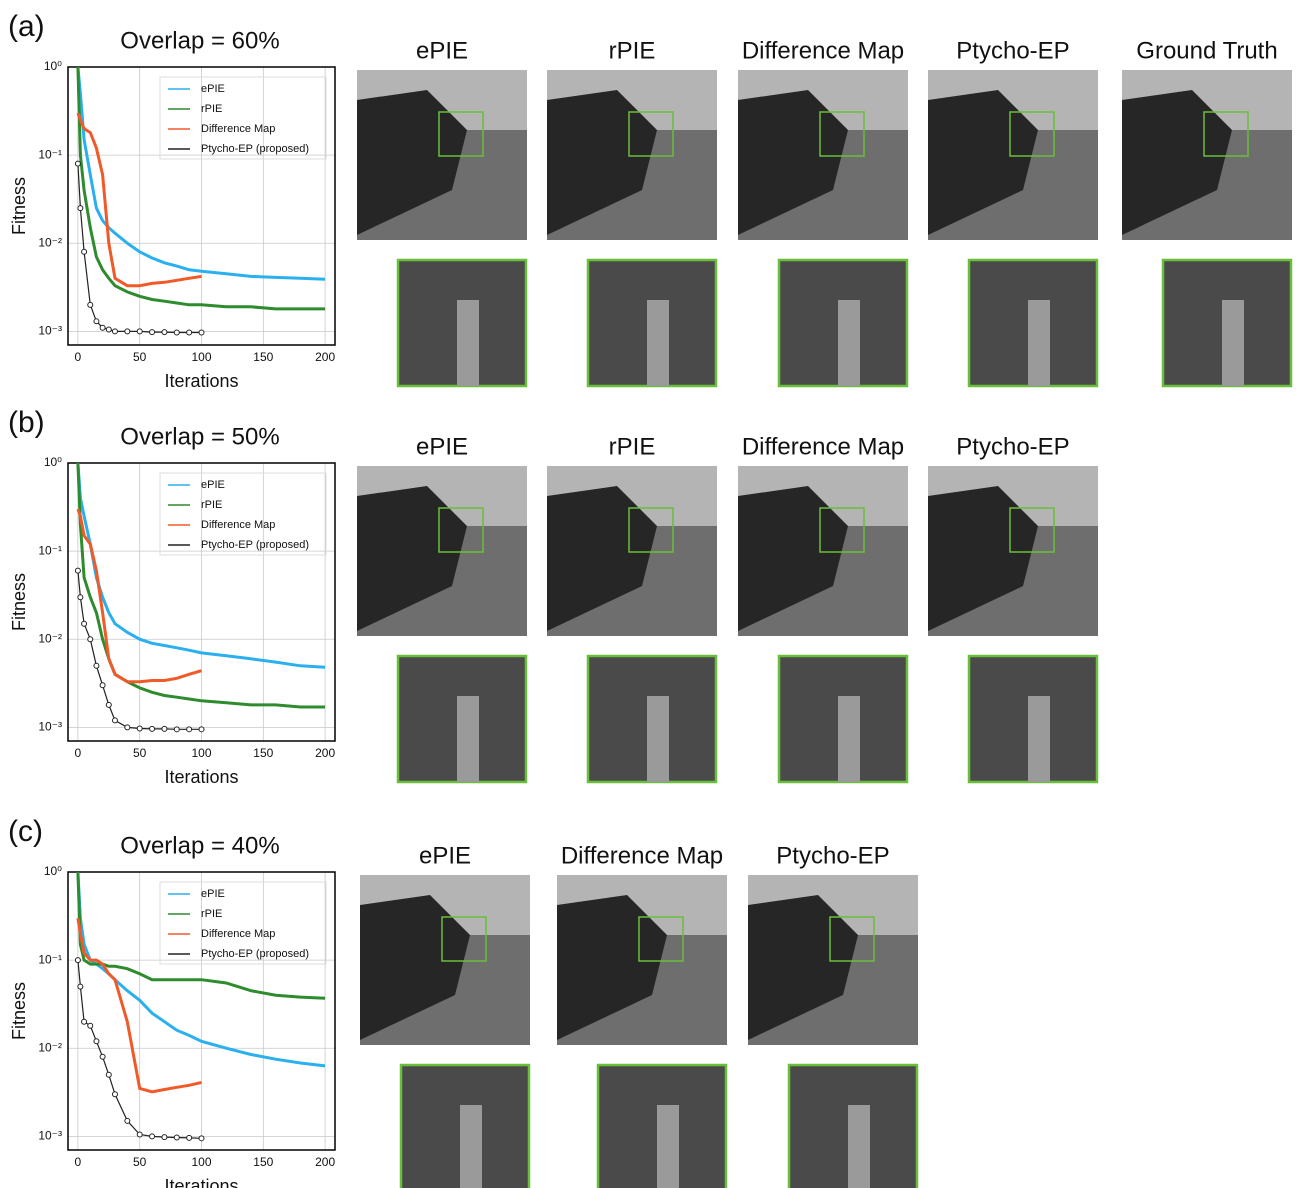  What do you see at coordinates (26, 26) in the screenshot?
I see `panel-label: (a)` at bounding box center [26, 26].